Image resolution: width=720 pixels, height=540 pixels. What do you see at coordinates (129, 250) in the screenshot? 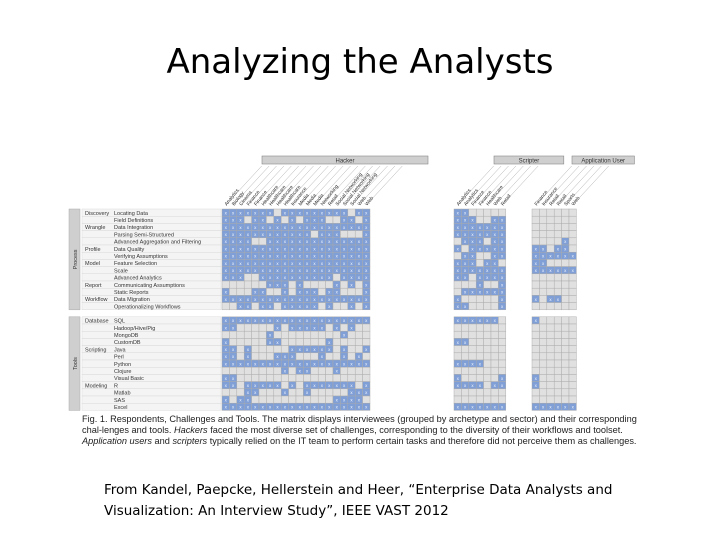
I see `row-label: Data Quality` at bounding box center [129, 250].